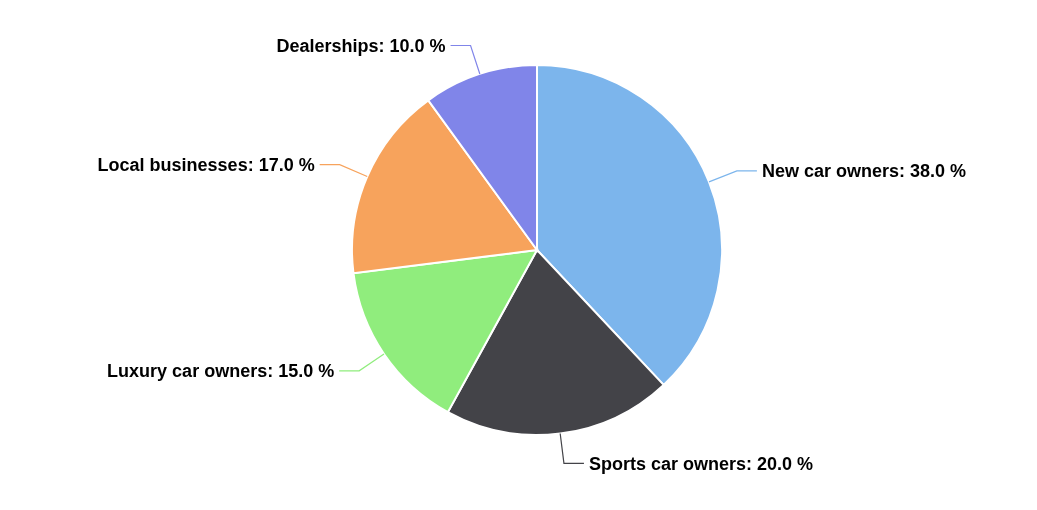 The image size is (1037, 510). I want to click on slice-label: Dealerships: 10.0 %, so click(361, 45).